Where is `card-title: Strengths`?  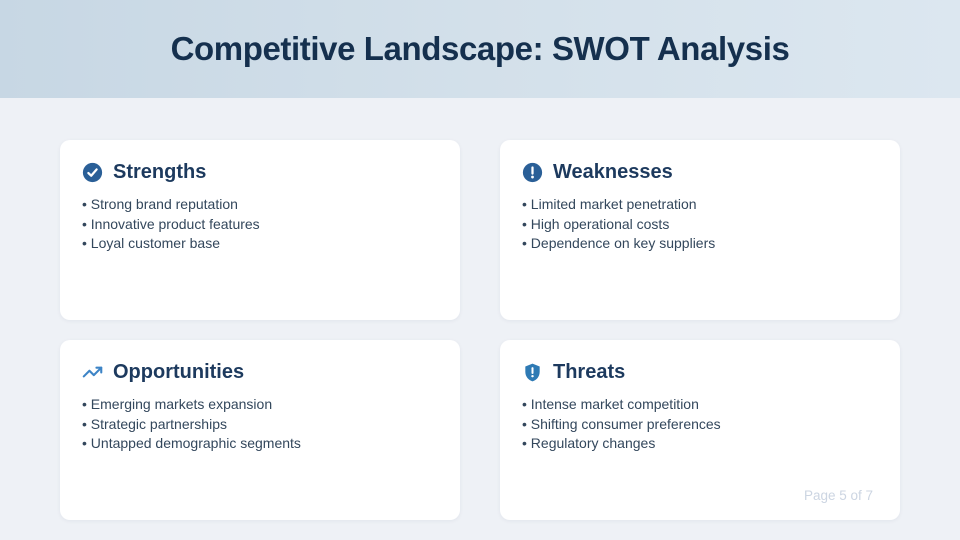 card-title: Strengths is located at coordinates (160, 172).